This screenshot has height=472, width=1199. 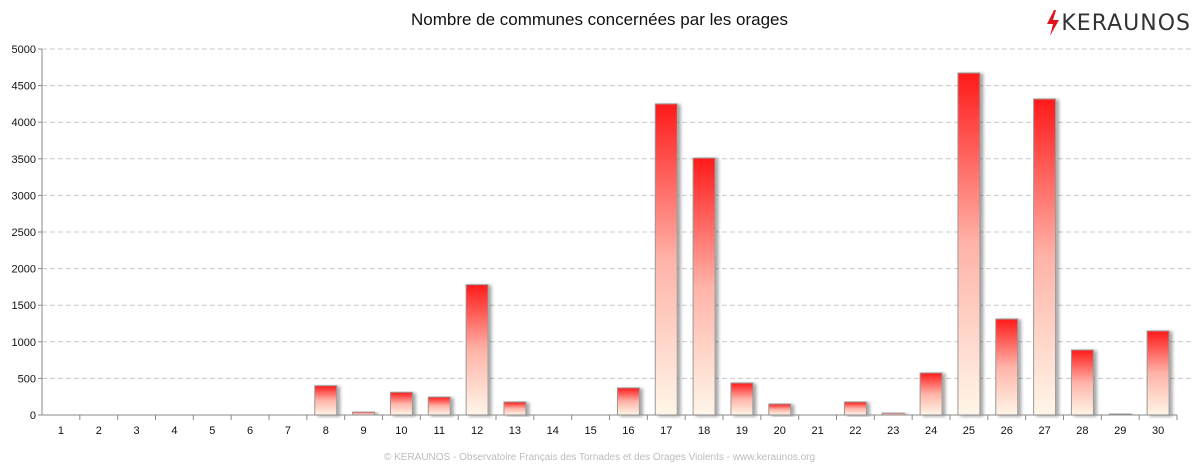 I want to click on x-tick-label: 21, so click(x=817, y=431).